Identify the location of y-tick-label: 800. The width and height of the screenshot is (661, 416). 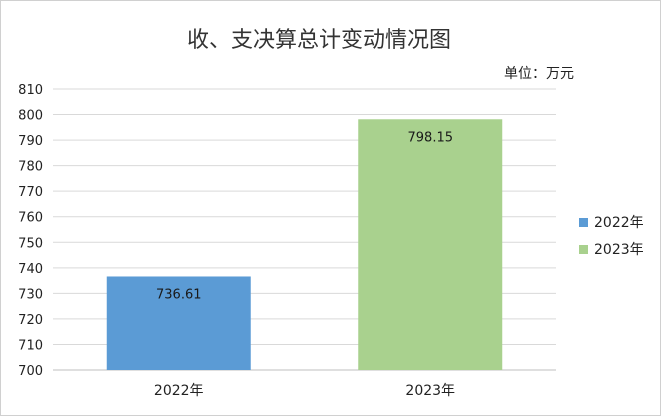
(30, 116).